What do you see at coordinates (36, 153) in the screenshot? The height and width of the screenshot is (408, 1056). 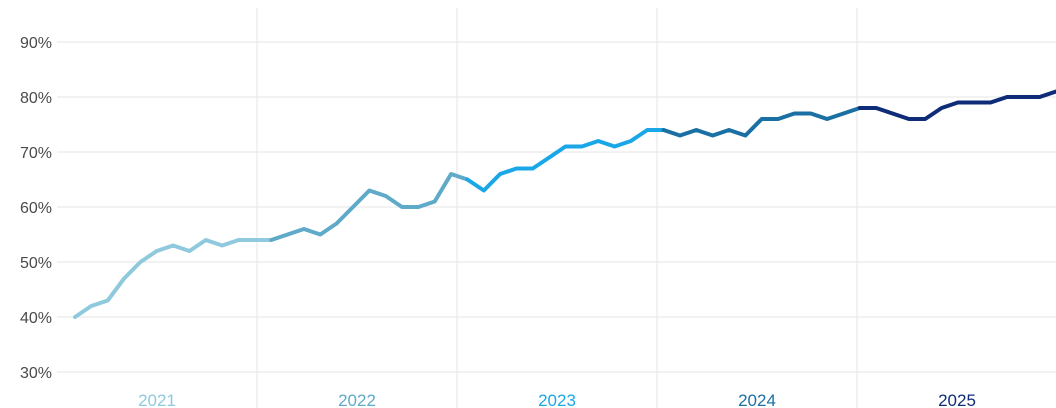 I see `y-tick-label: 70%` at bounding box center [36, 153].